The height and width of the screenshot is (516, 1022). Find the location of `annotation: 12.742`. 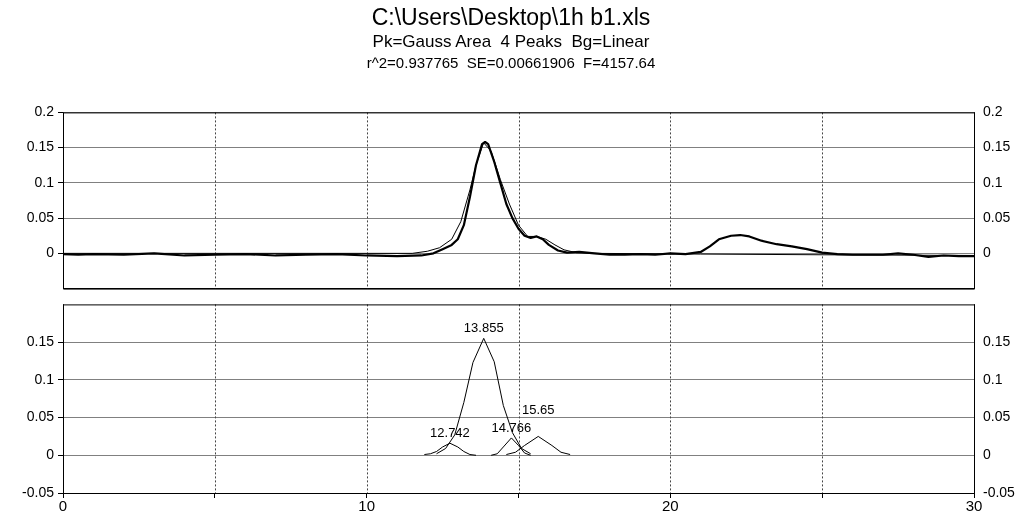

annotation: 12.742 is located at coordinates (450, 433).